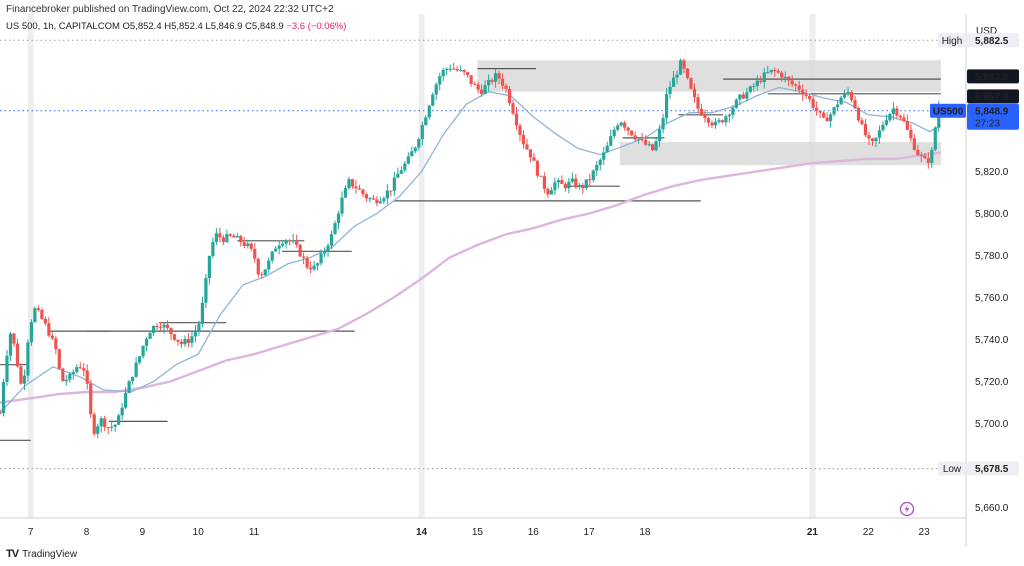 This screenshot has width=1024, height=566. What do you see at coordinates (41, 554) in the screenshot?
I see `tradingview-brand: TV TradingView` at bounding box center [41, 554].